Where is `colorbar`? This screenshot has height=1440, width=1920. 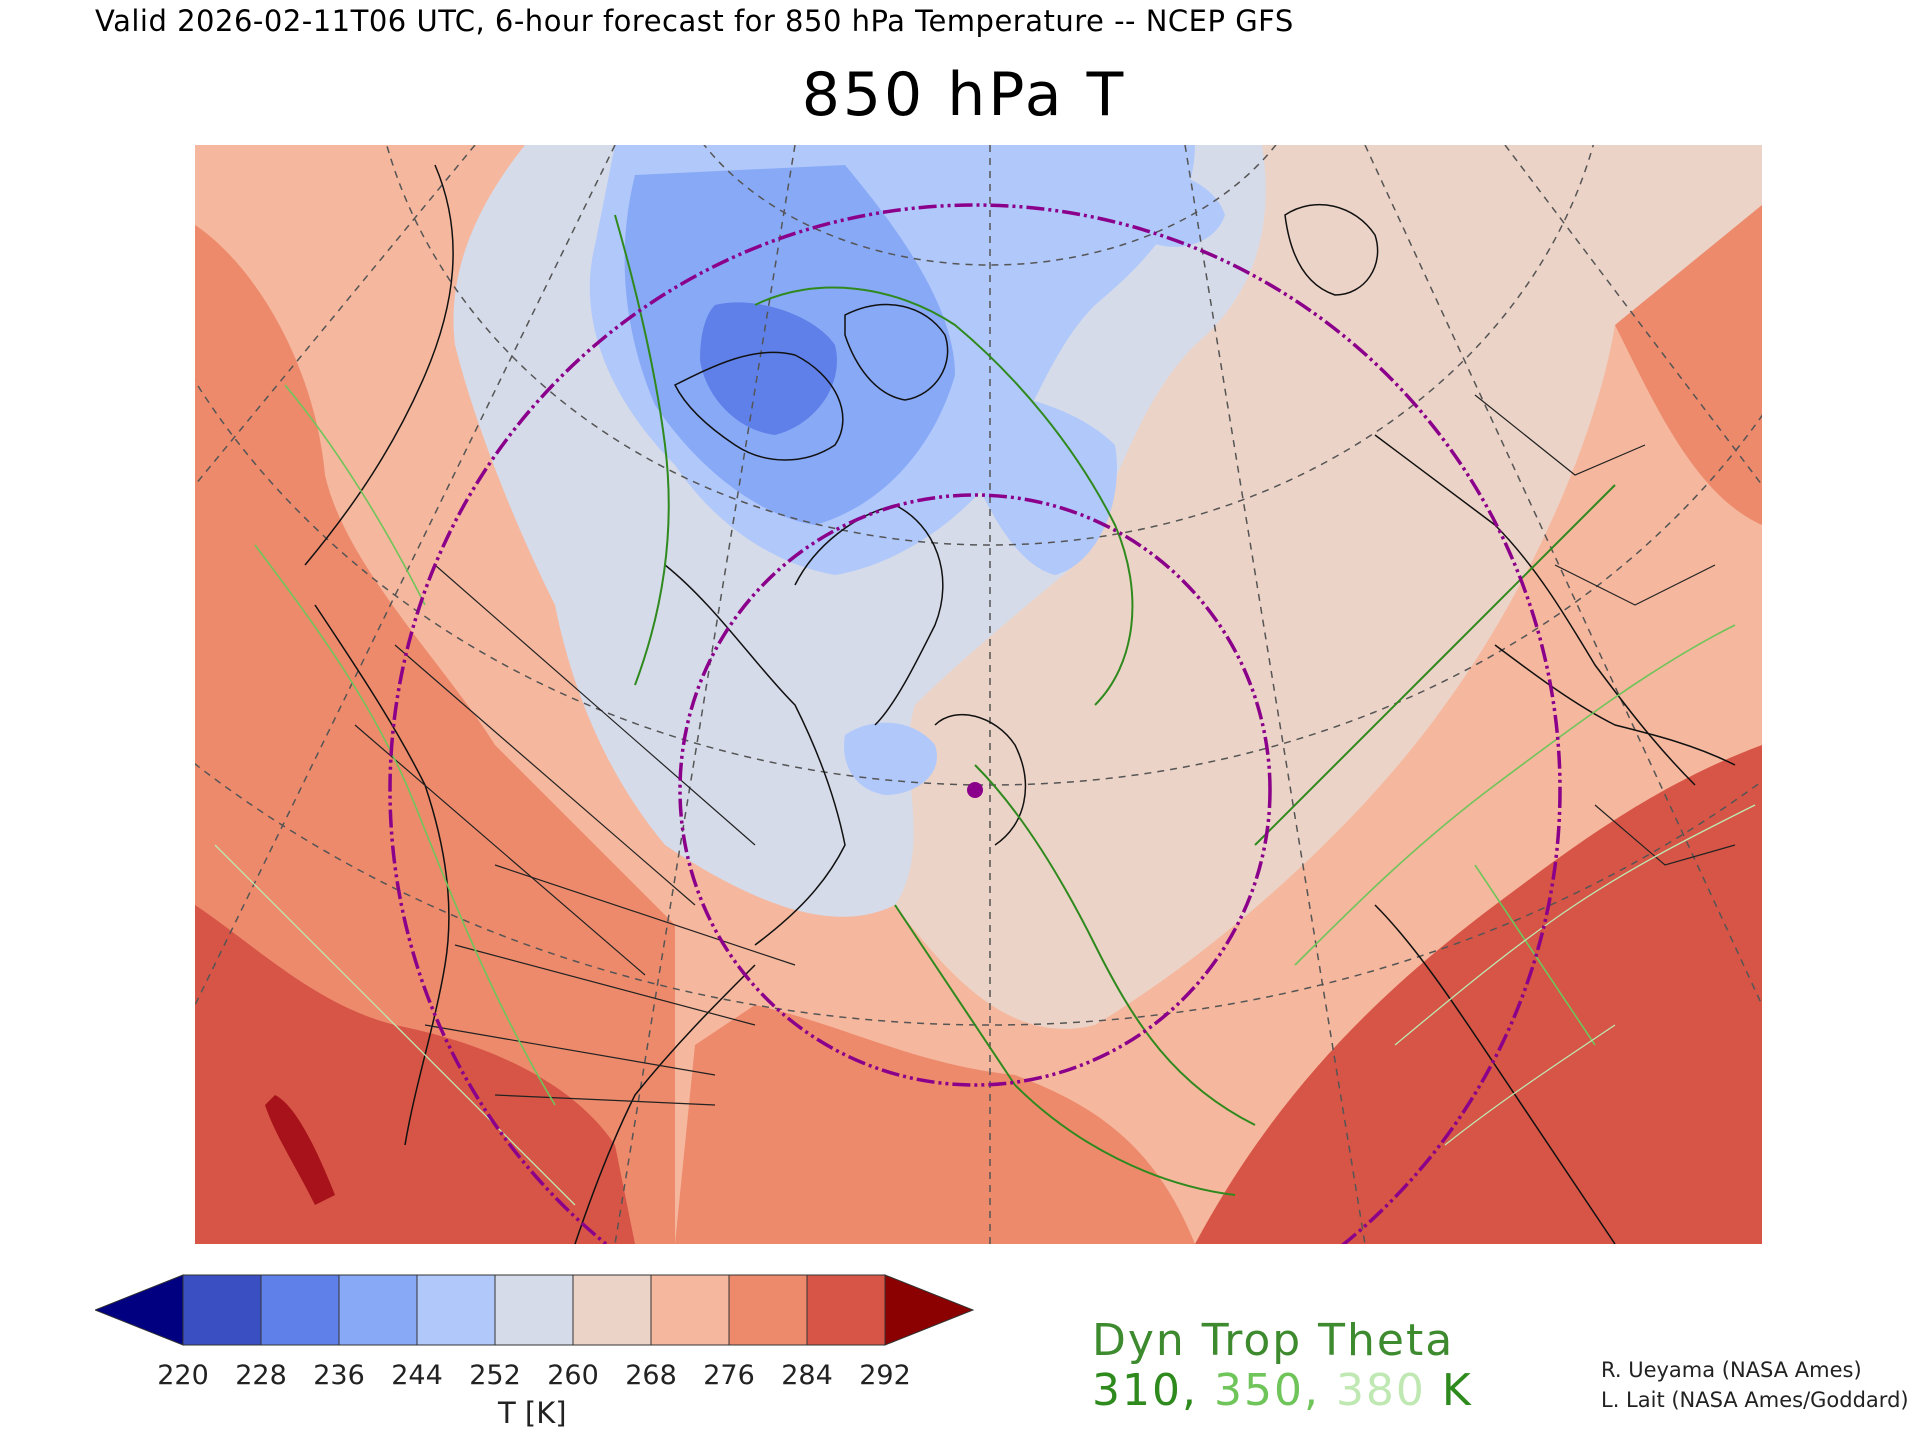
colorbar is located at coordinates (535, 1310).